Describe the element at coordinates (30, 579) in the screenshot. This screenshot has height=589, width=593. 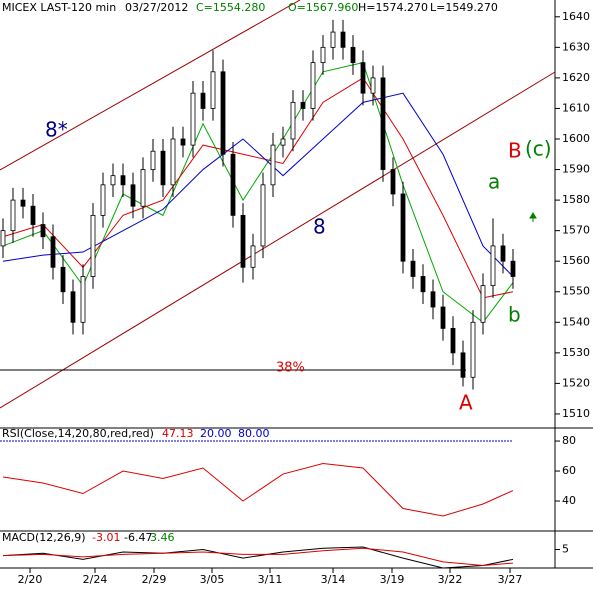
I see `x-tick-label: 2/20` at that location.